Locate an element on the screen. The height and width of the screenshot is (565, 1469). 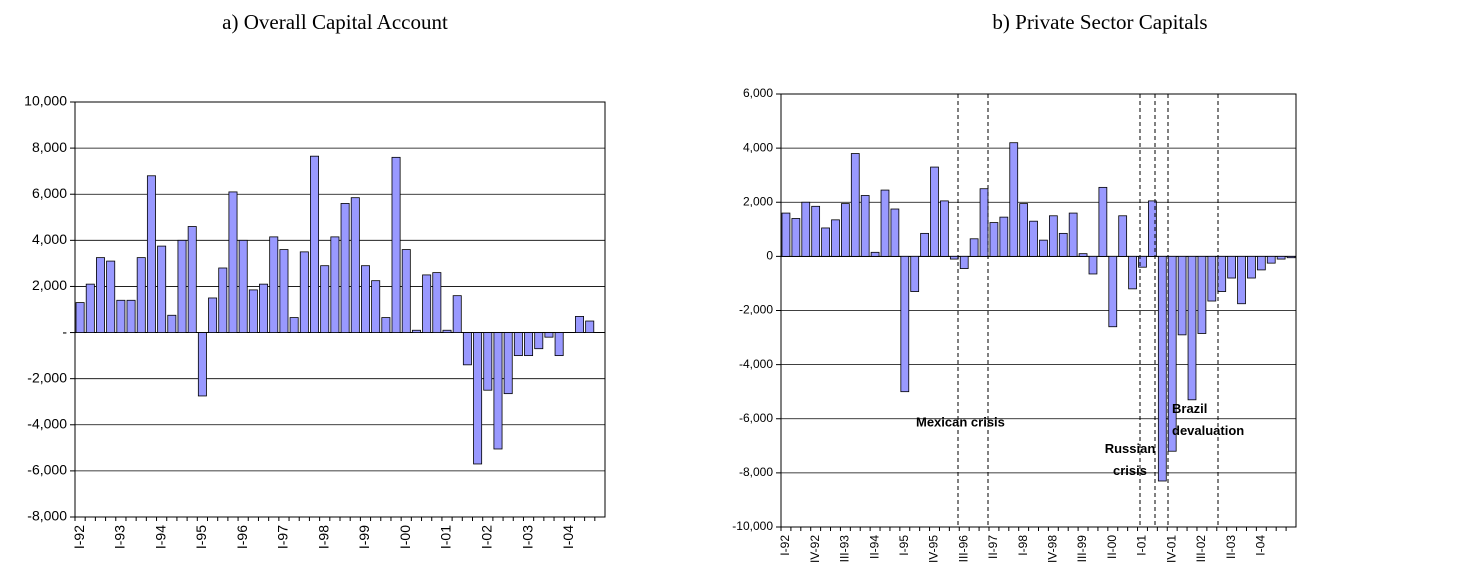
annotation: Mexican crisis is located at coordinates (960, 421).